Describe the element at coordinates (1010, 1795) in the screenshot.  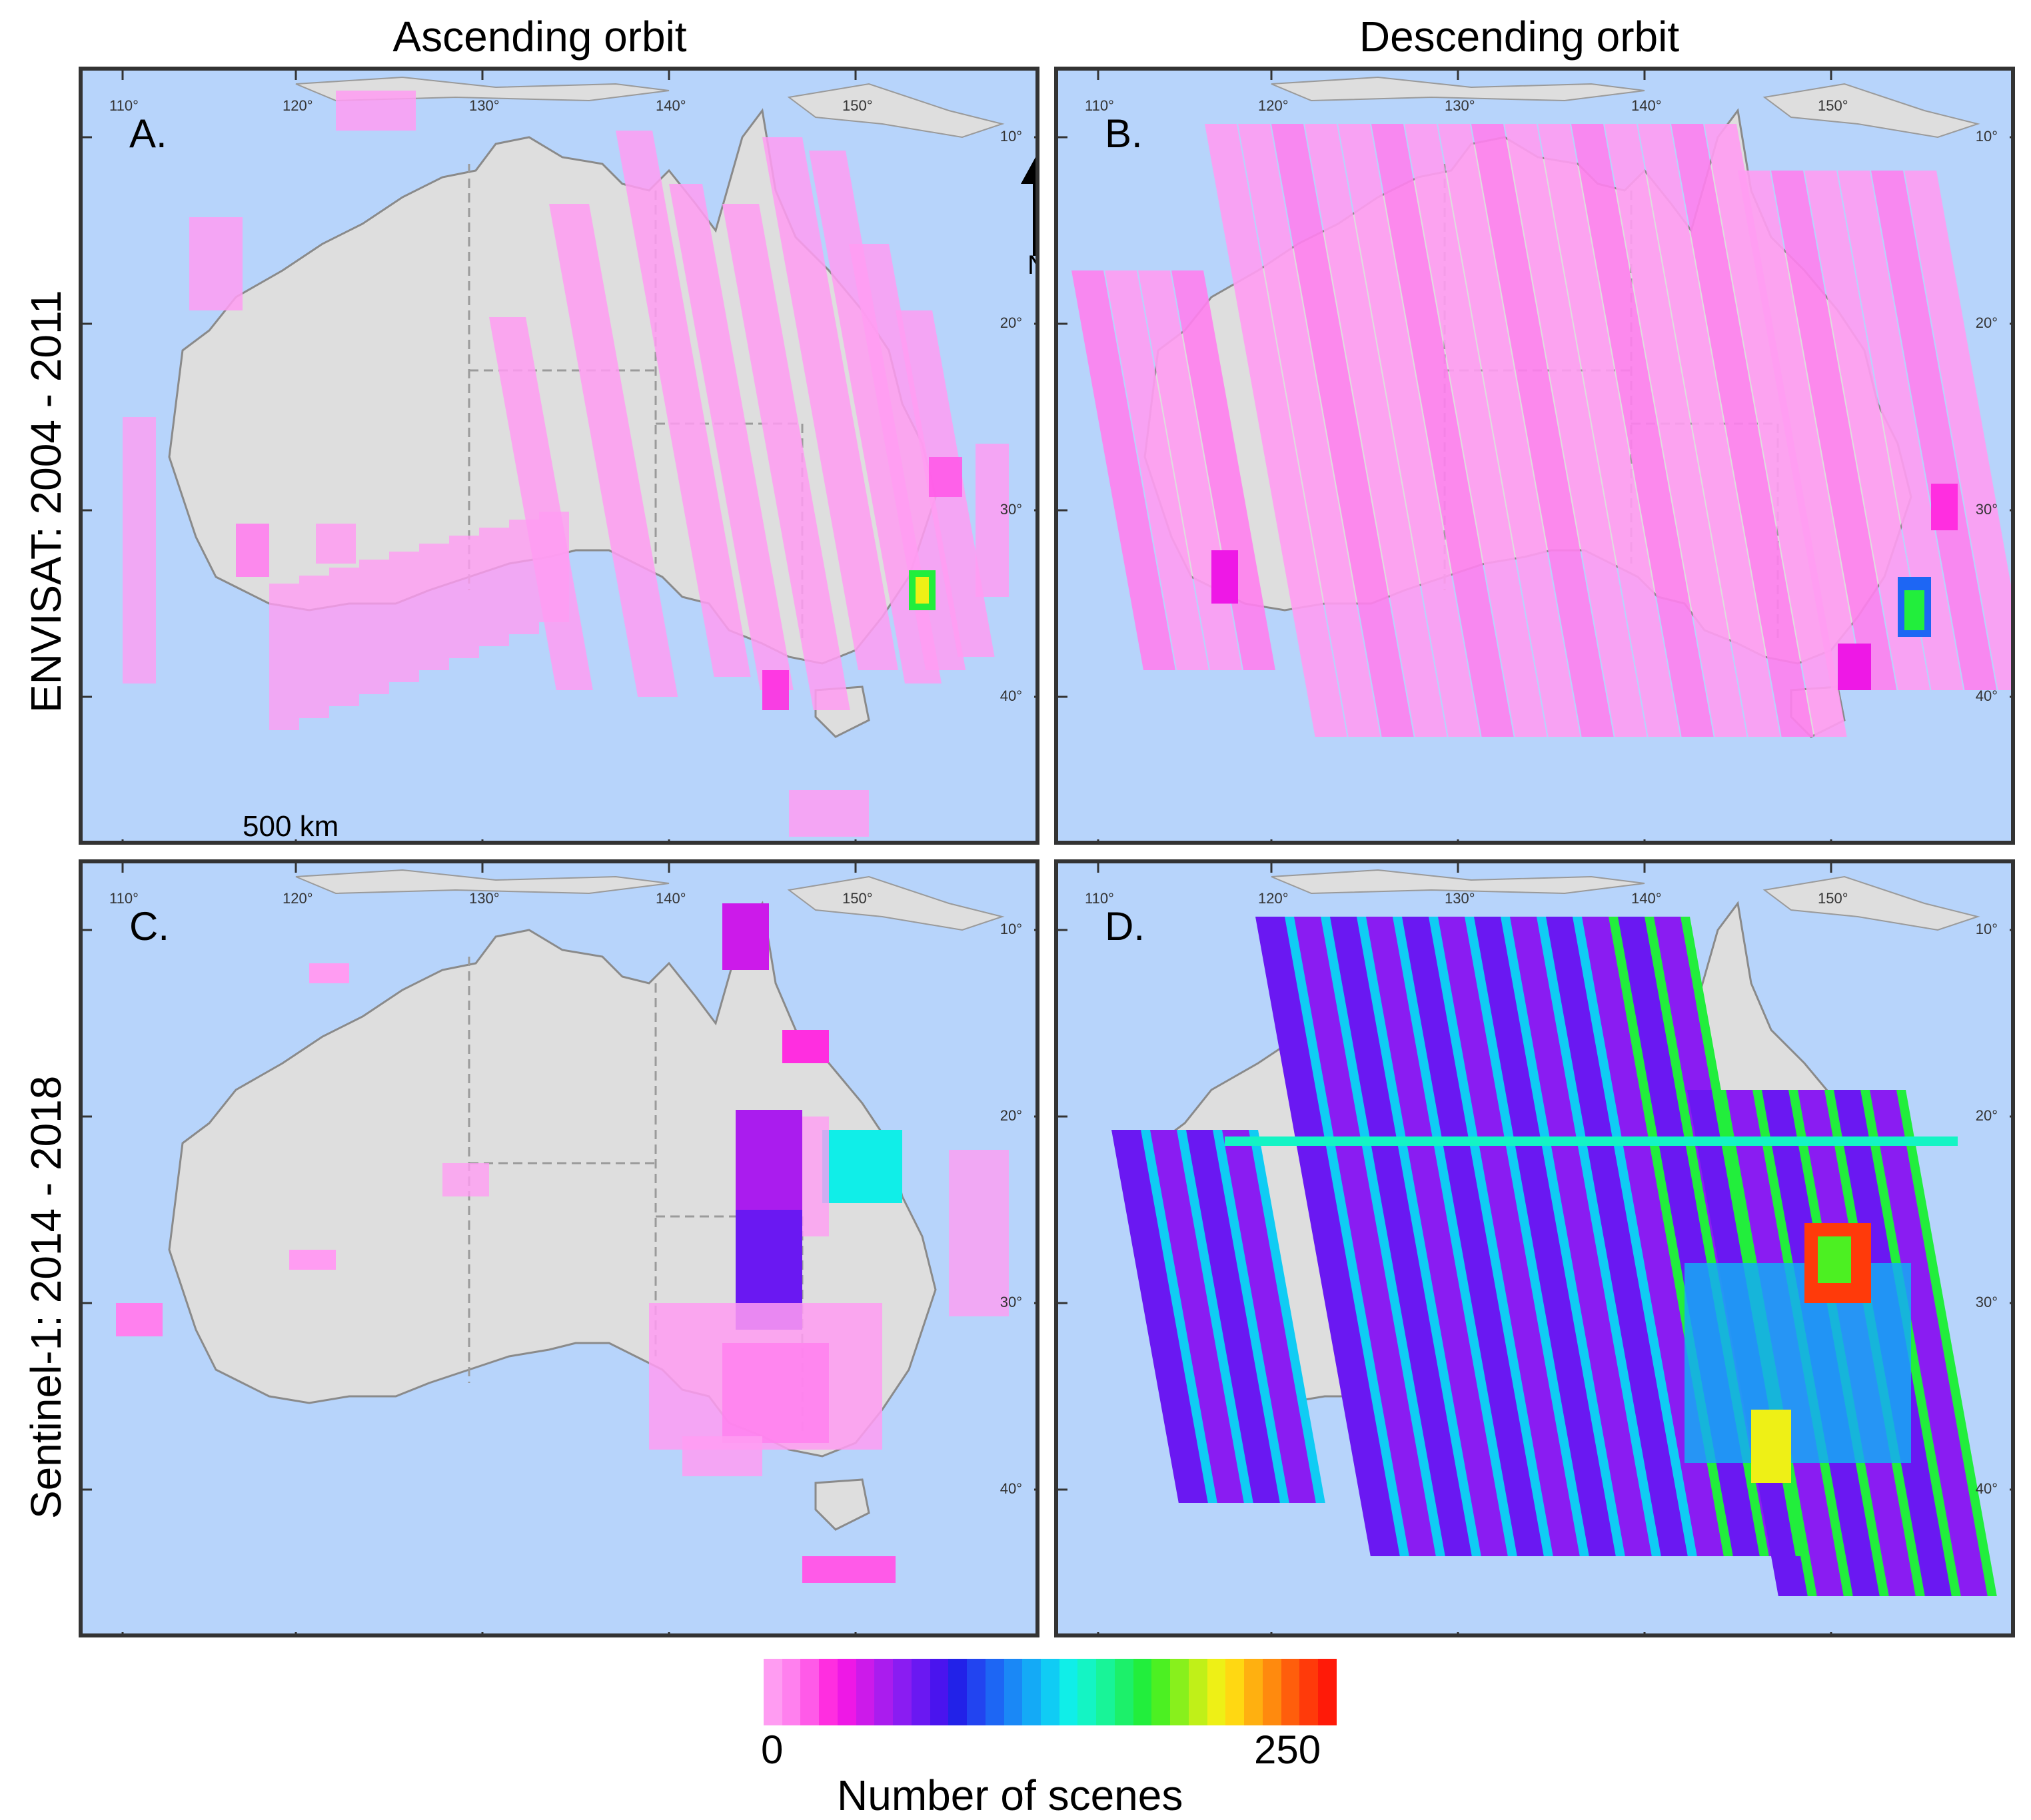
I see `colorbar-title: Number of scenes` at that location.